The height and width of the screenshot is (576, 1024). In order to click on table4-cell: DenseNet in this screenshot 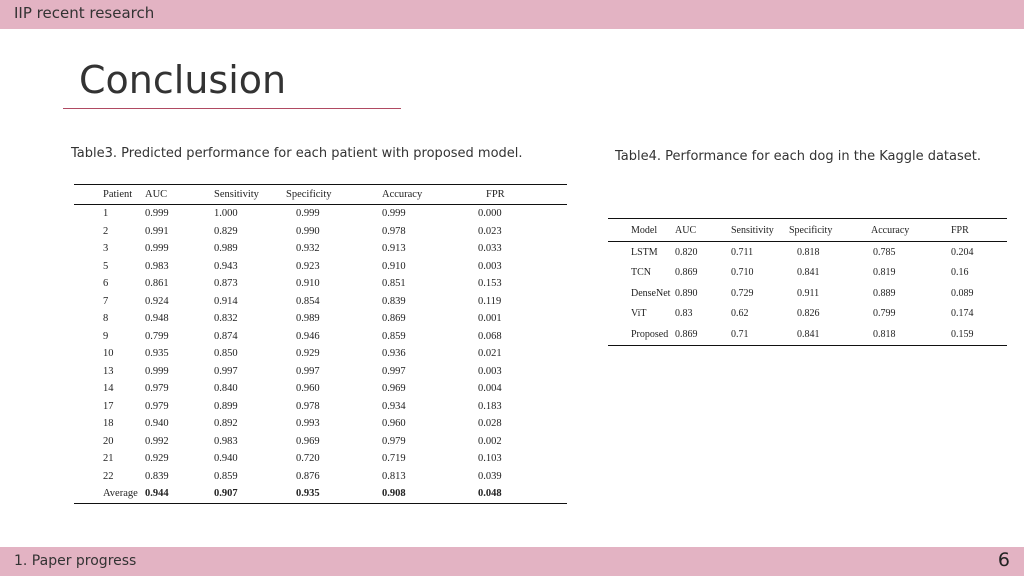, I will do `click(651, 293)`.